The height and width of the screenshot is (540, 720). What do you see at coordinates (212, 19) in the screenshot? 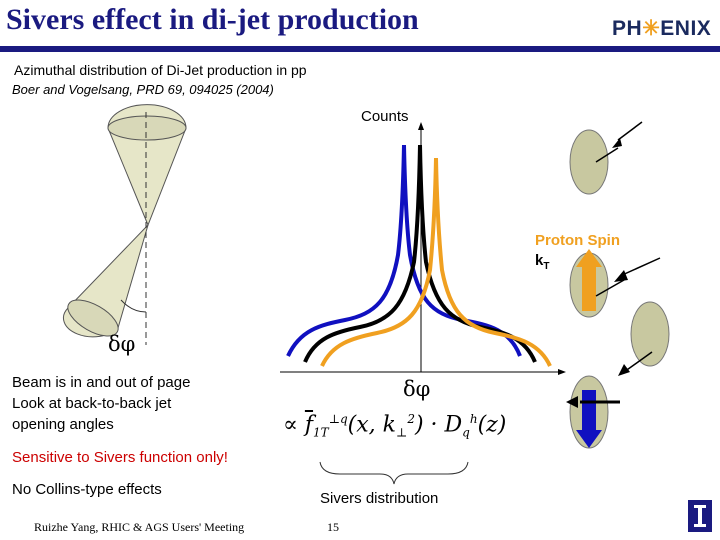
I see `slide-title: Sivers effect in di-jet production` at bounding box center [212, 19].